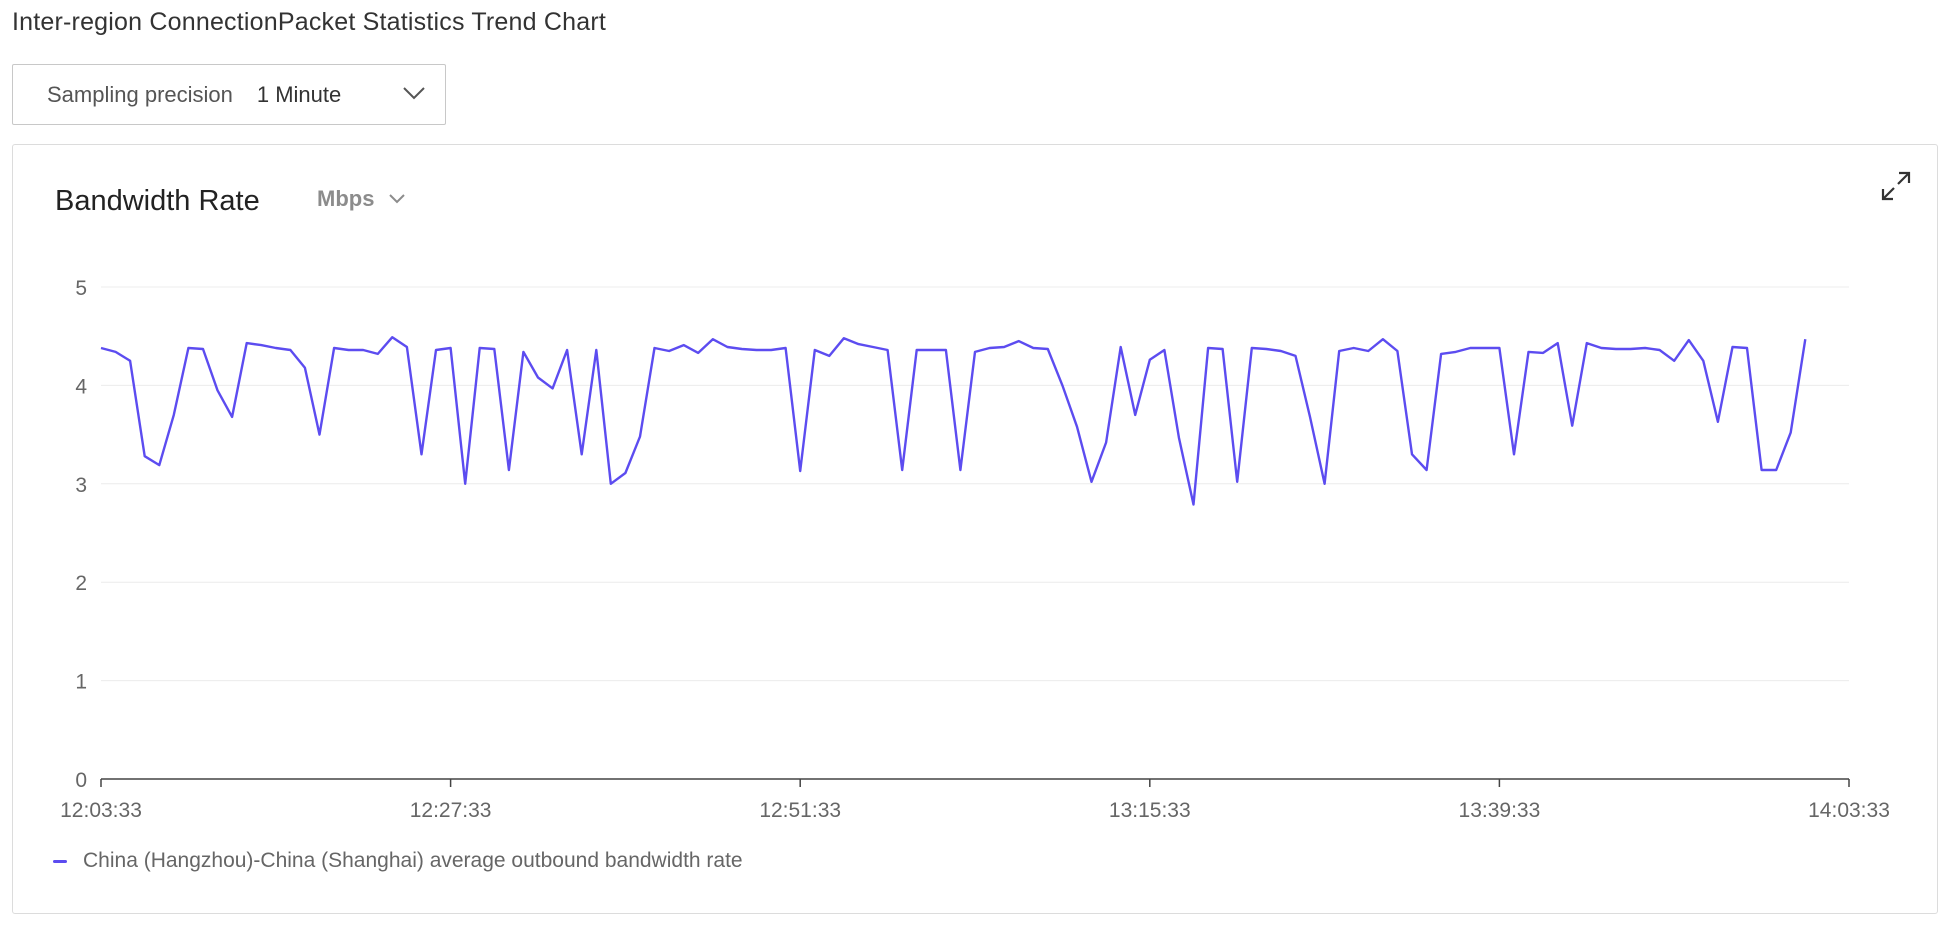  What do you see at coordinates (101, 810) in the screenshot?
I see `x-tick-label: 12:03:33` at bounding box center [101, 810].